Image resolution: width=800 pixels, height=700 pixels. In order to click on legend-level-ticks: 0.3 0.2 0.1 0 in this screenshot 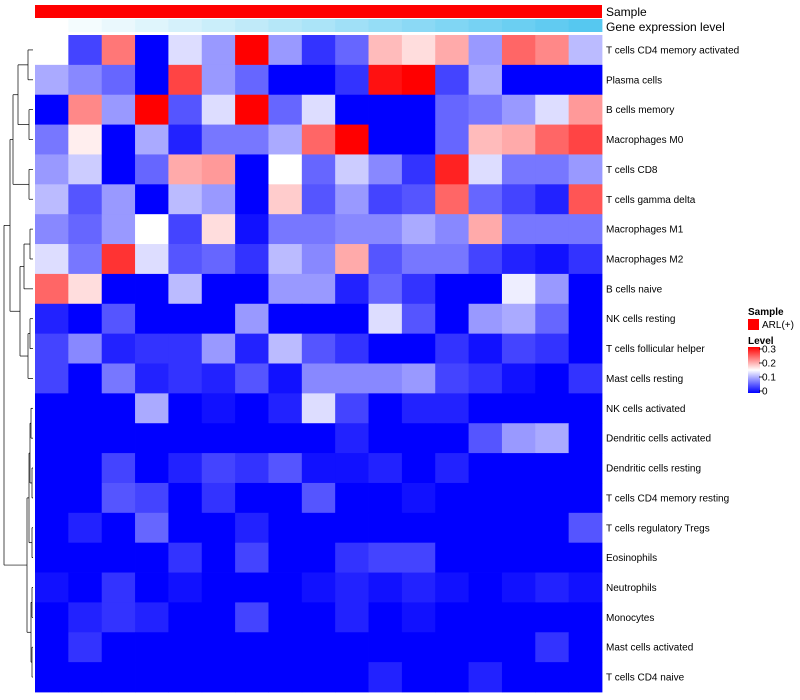, I will do `click(767, 371)`.